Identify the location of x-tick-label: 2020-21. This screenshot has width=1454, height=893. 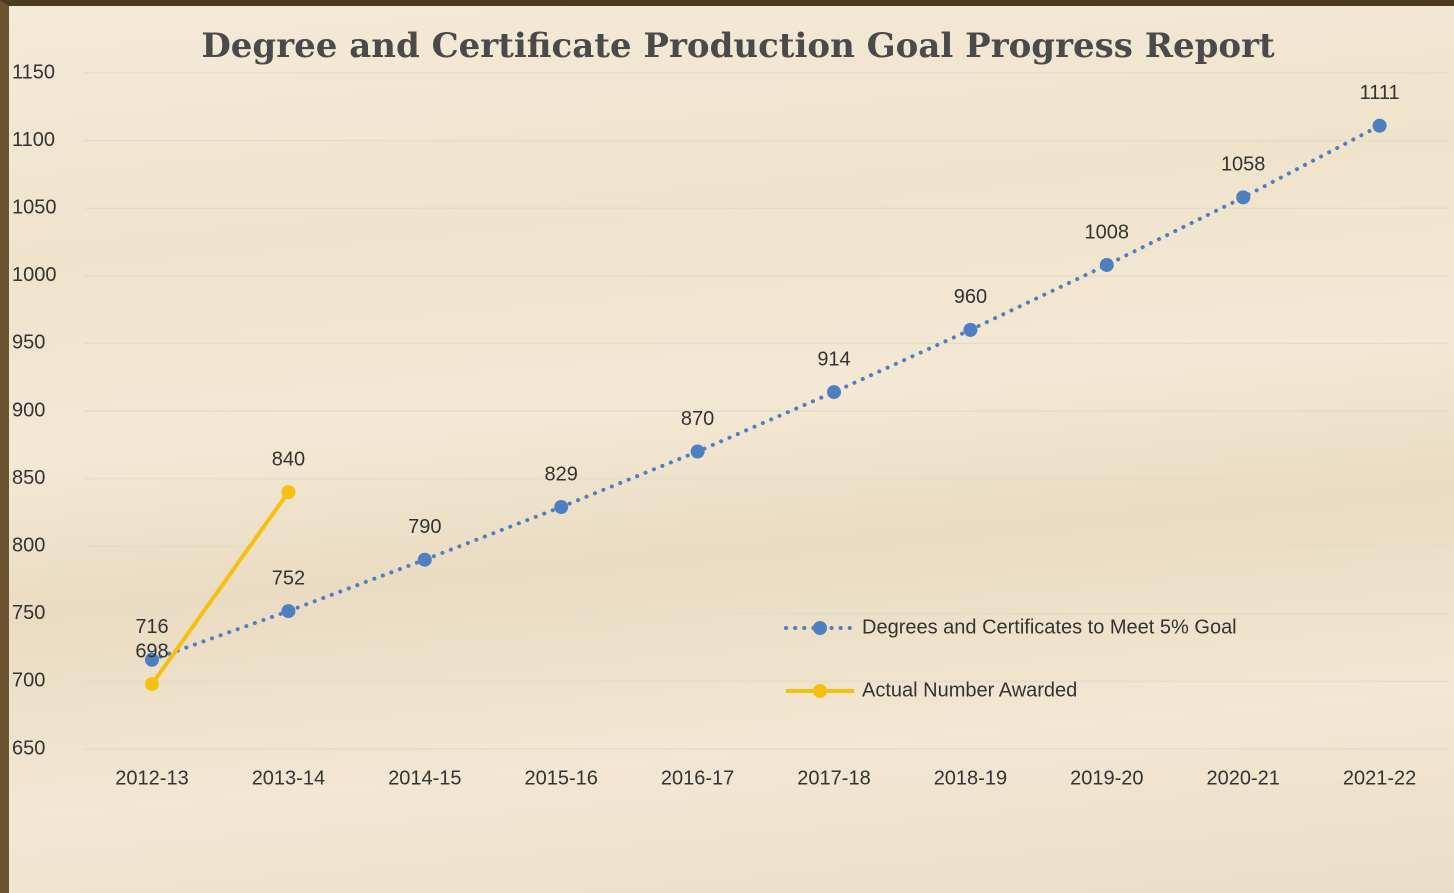
(1242, 778).